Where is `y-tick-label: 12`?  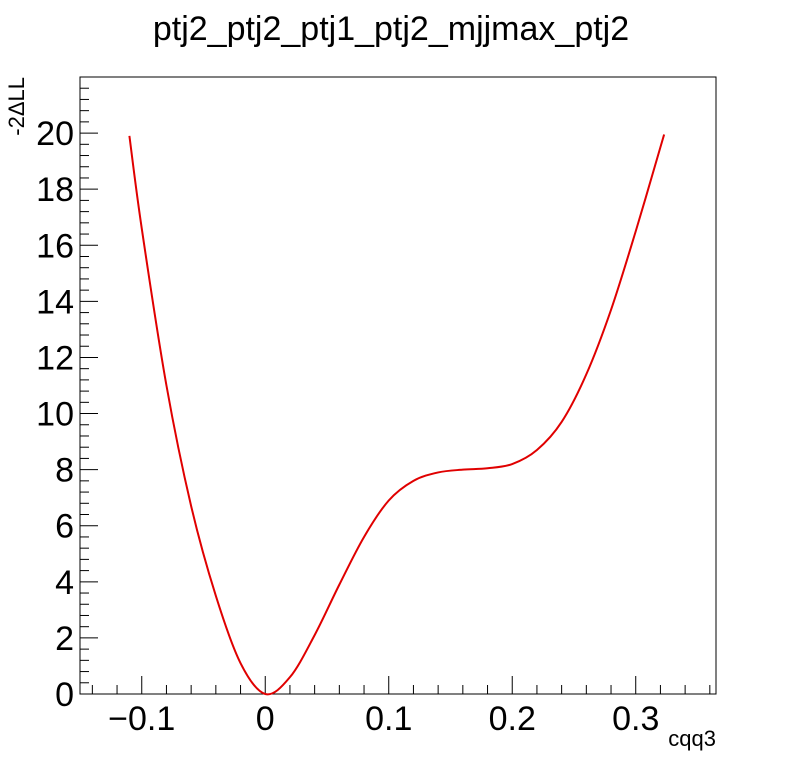
y-tick-label: 12 is located at coordinates (55, 358).